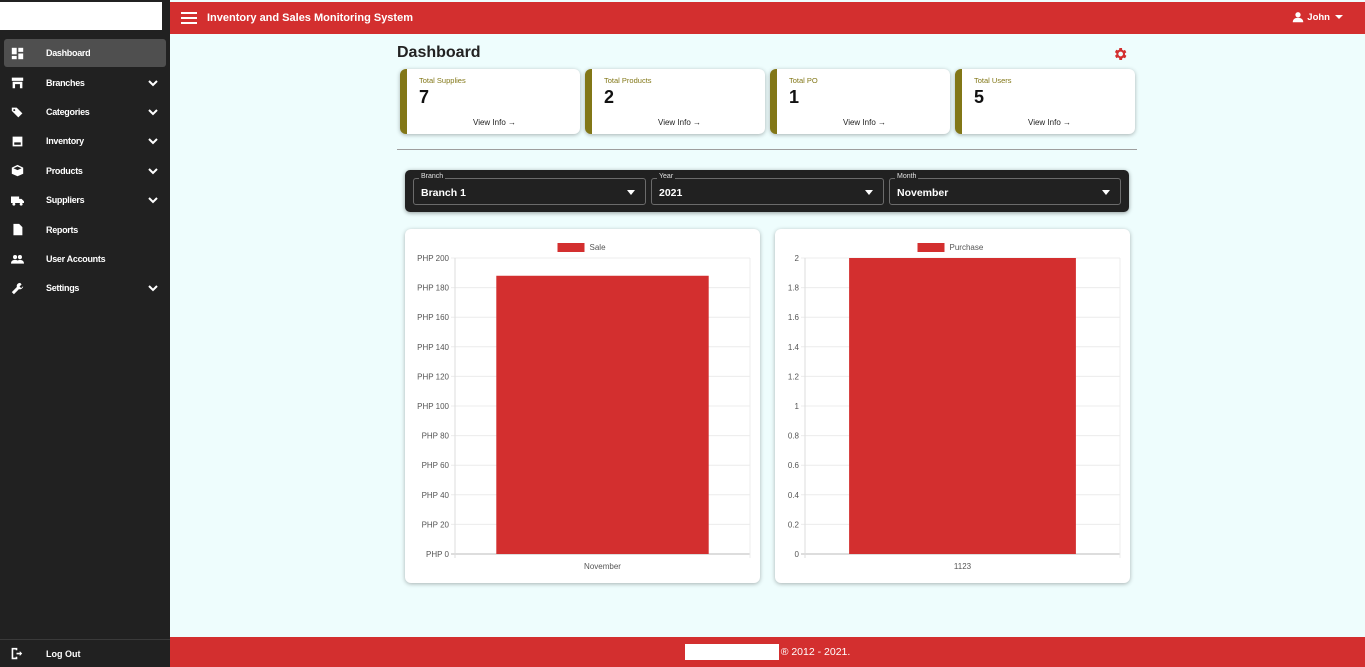  I want to click on y-tick-label: PHP 80, so click(436, 436).